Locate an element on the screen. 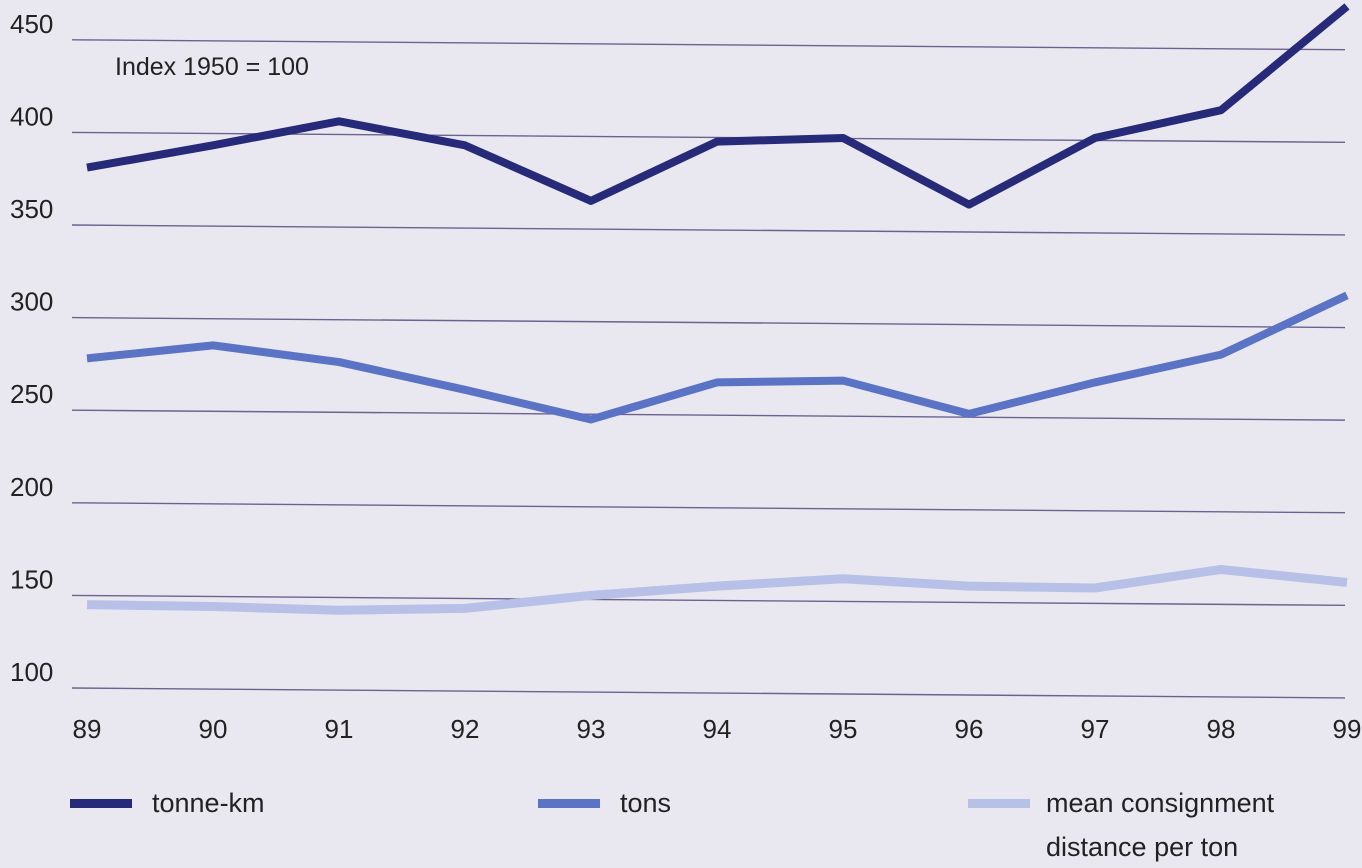 This screenshot has width=1362, height=868. legend-swatch-mean-consignment-distance-per-ton is located at coordinates (999, 803).